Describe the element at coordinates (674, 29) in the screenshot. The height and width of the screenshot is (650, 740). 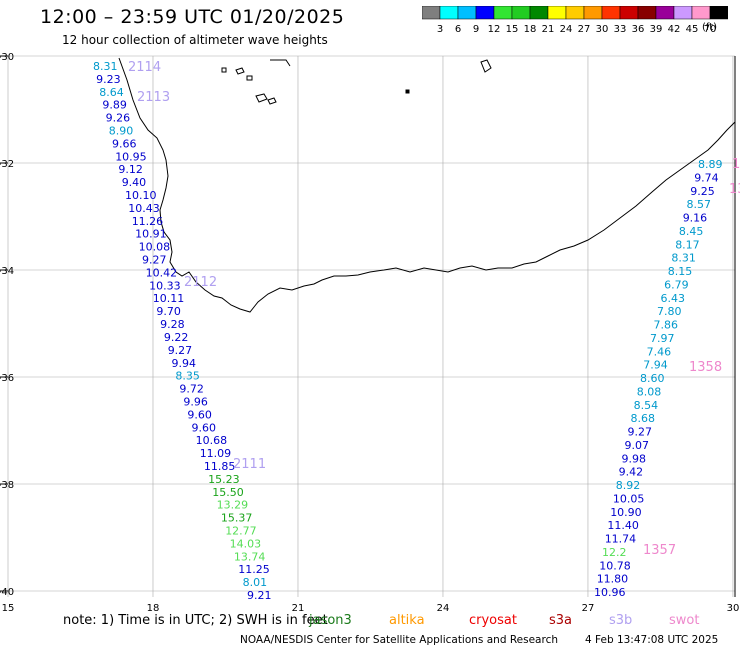
I see `color-scale-label: 42` at that location.